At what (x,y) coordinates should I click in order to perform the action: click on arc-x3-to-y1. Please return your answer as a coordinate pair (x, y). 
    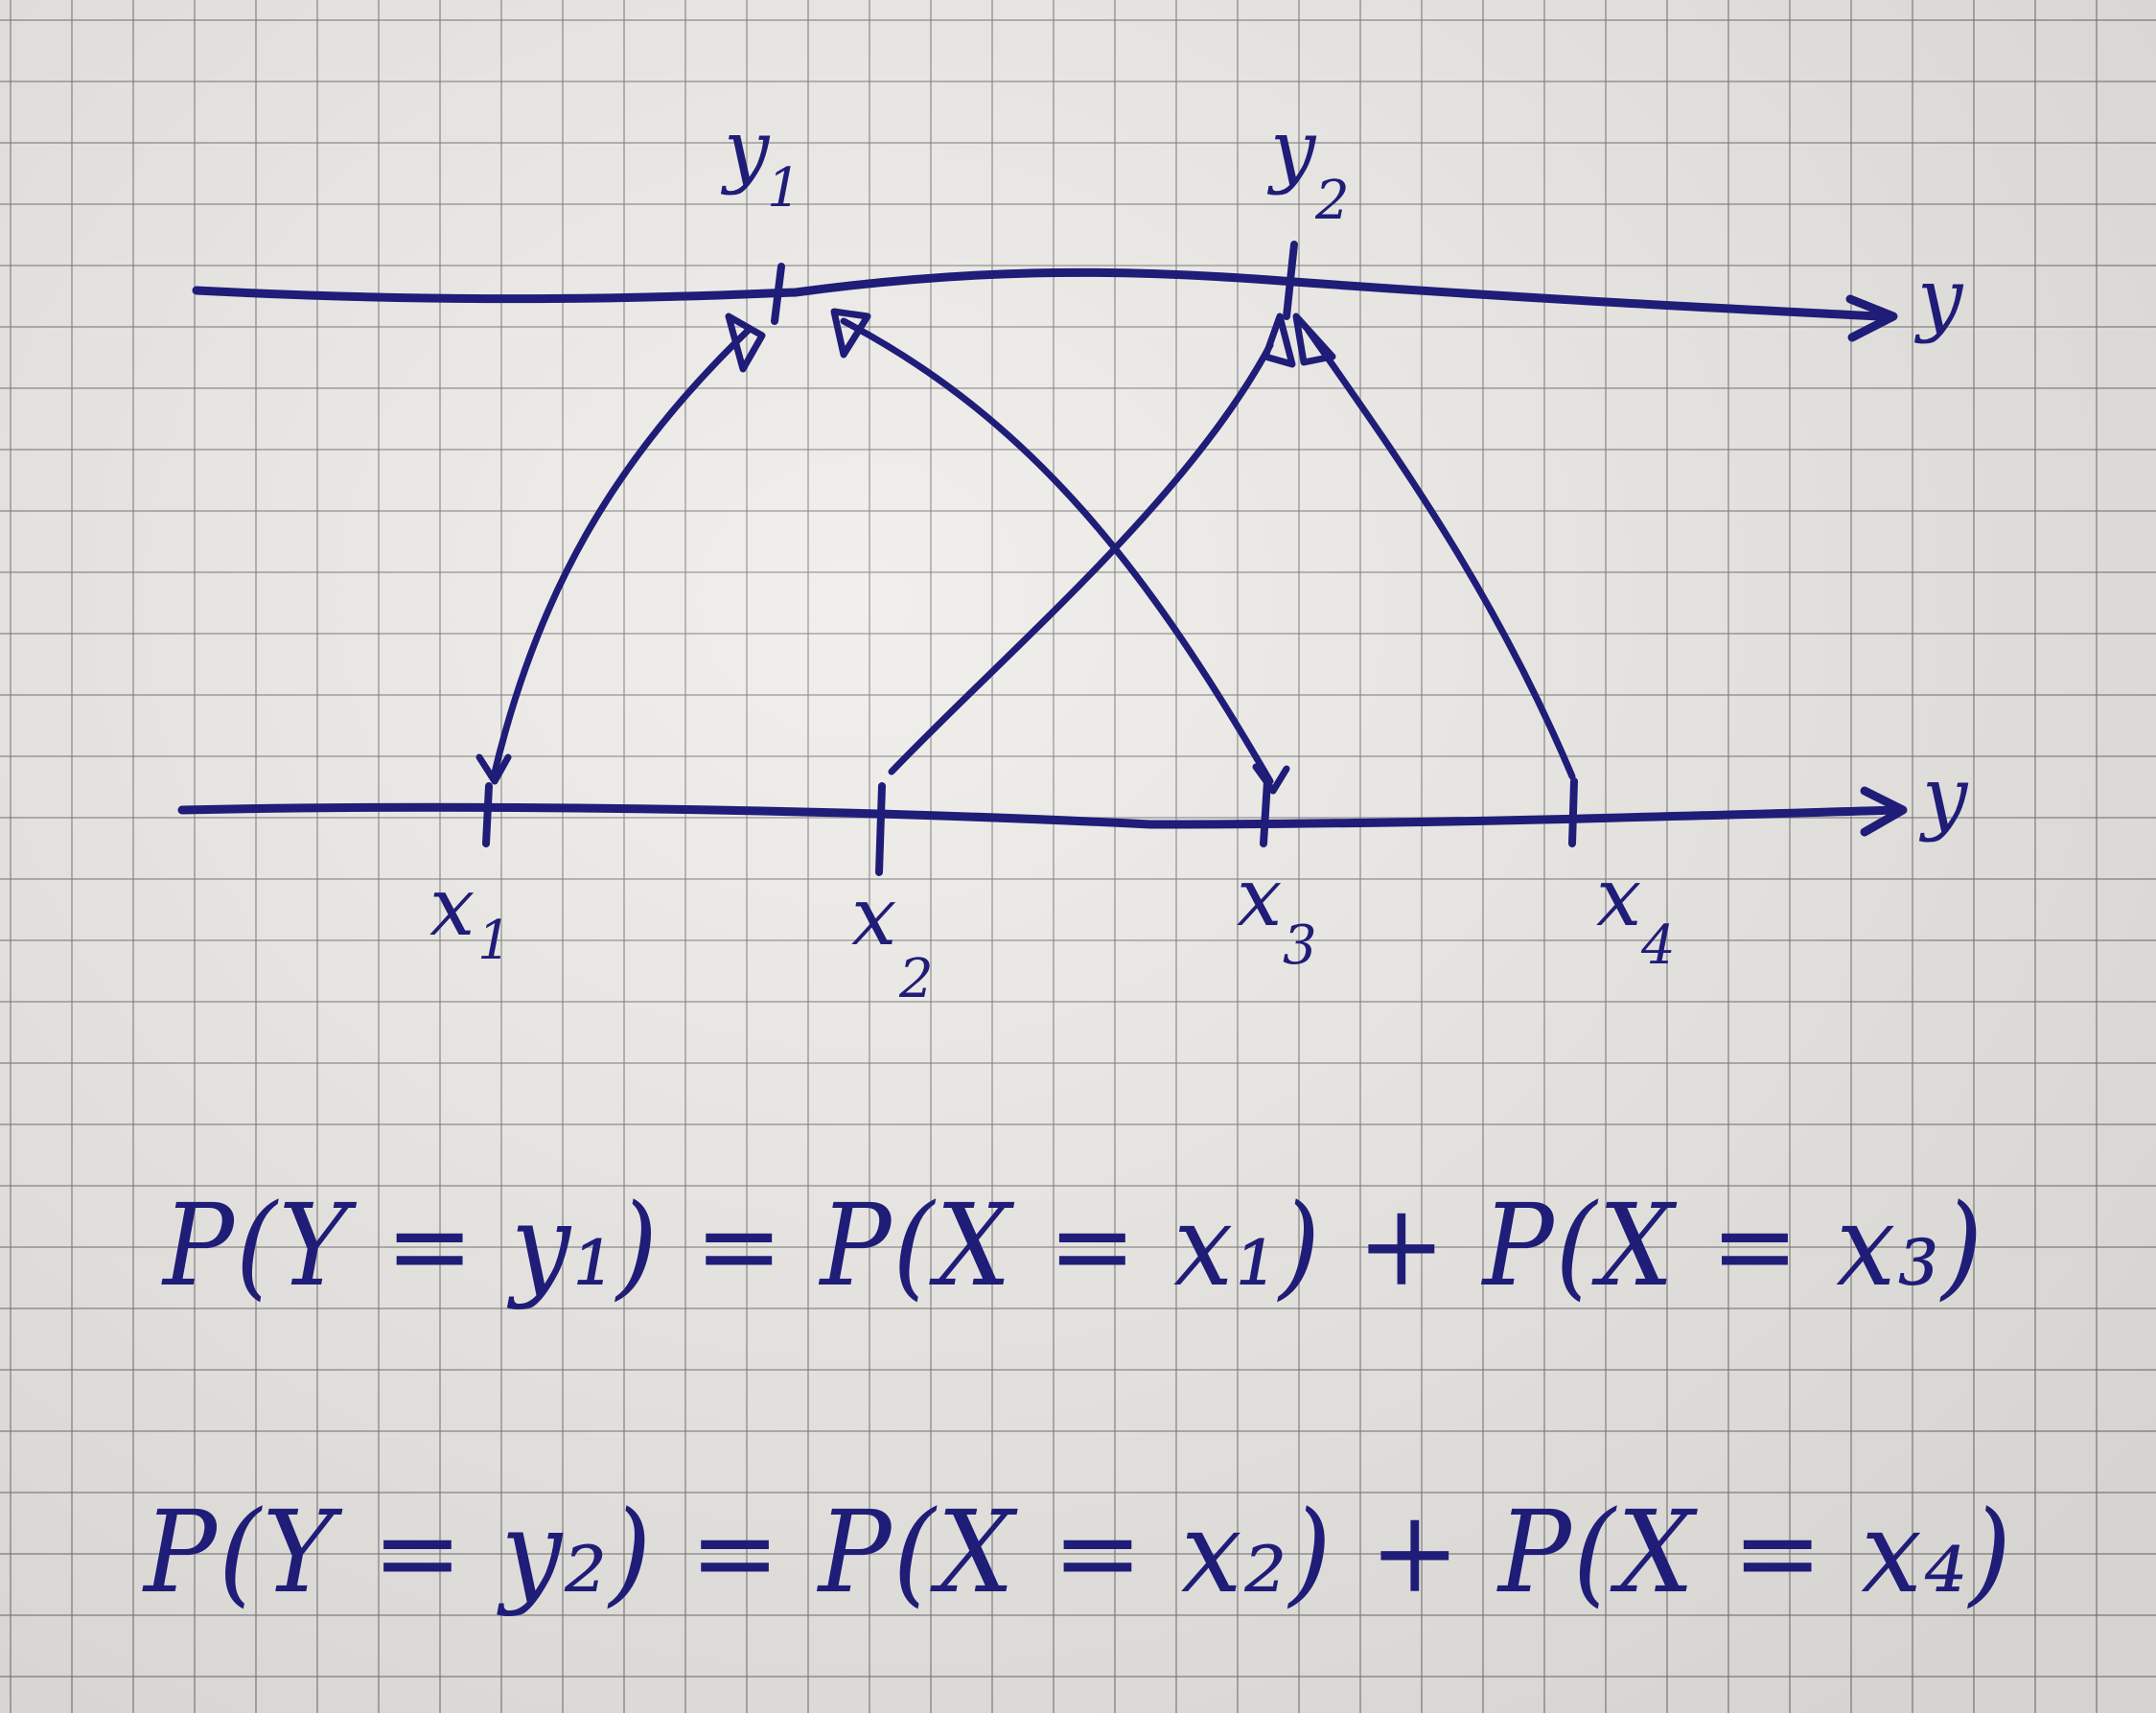
    Looking at the image, I should click on (1057, 551).